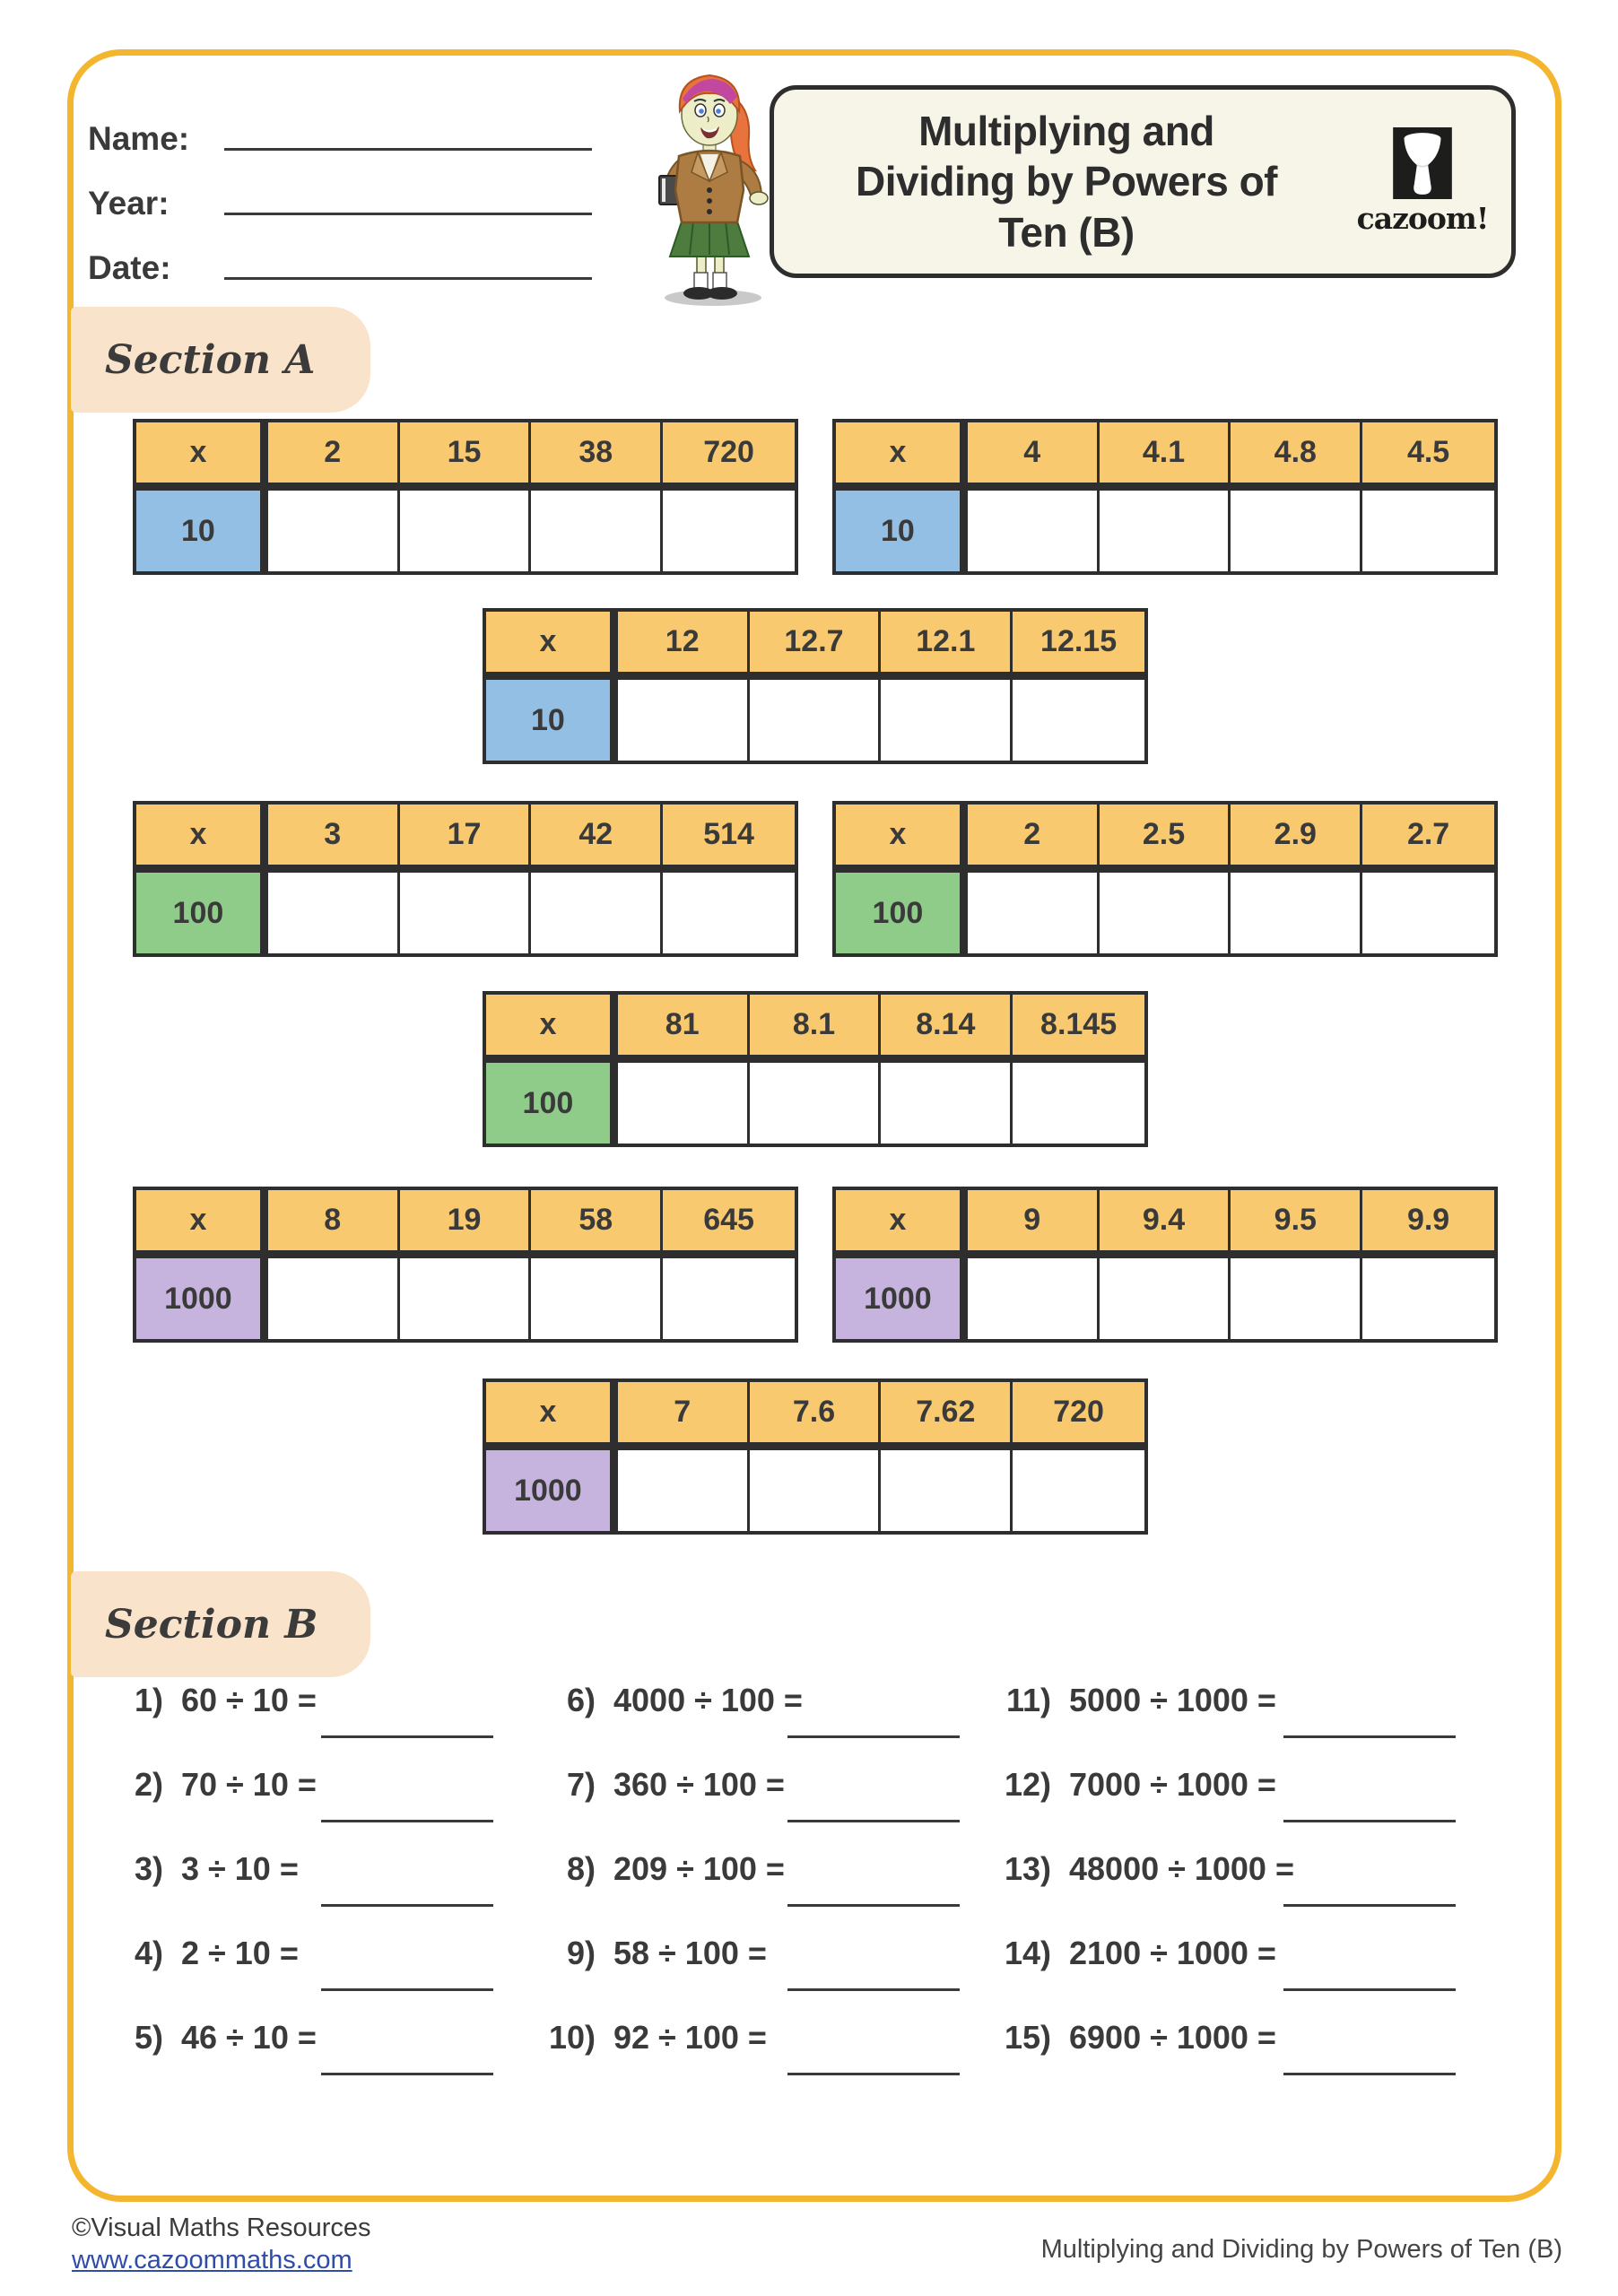 The width and height of the screenshot is (1618, 2296). I want to click on division-problem: 7) 360 ÷ 100 =, so click(749, 1794).